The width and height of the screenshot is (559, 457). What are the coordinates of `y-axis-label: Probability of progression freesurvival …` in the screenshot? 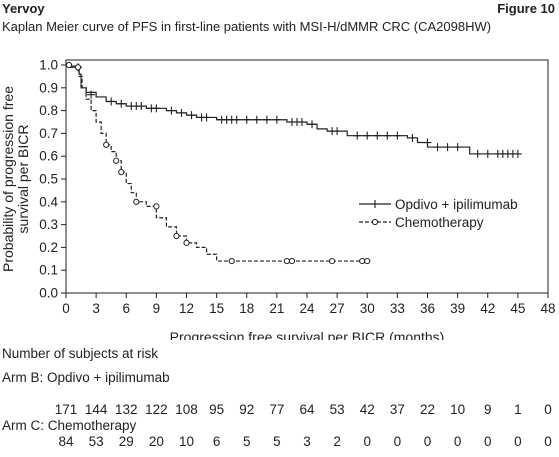 It's located at (15, 179).